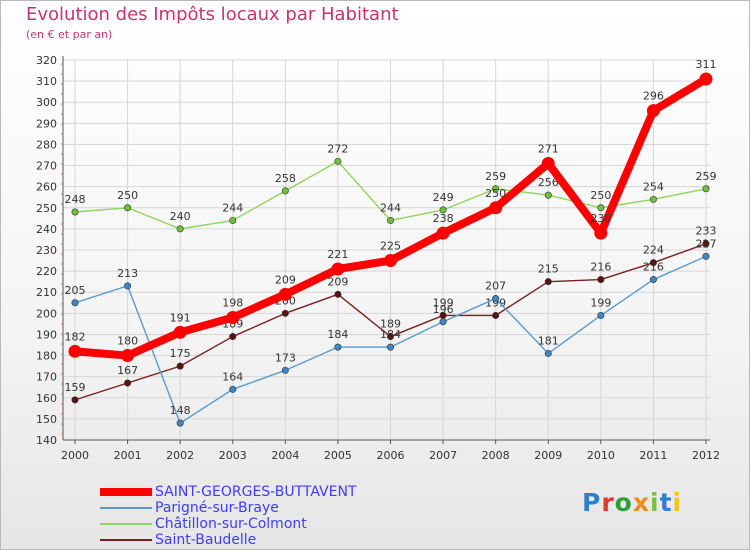 The width and height of the screenshot is (750, 550). What do you see at coordinates (706, 455) in the screenshot?
I see `x-tick-label: 2012` at bounding box center [706, 455].